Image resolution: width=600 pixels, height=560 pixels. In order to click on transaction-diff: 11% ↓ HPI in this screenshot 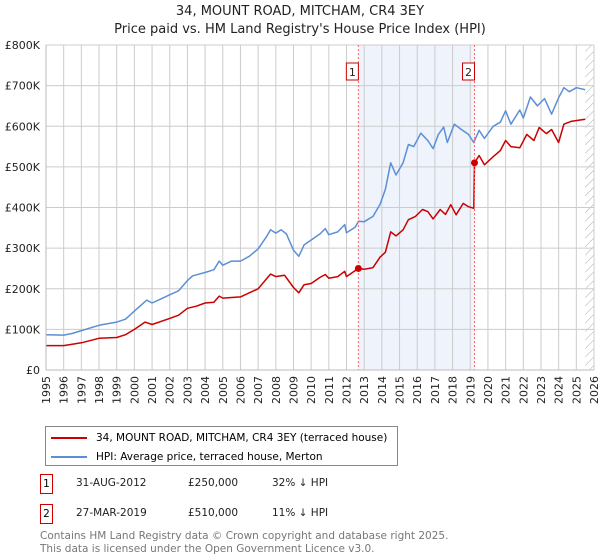, I will do `click(300, 513)`.